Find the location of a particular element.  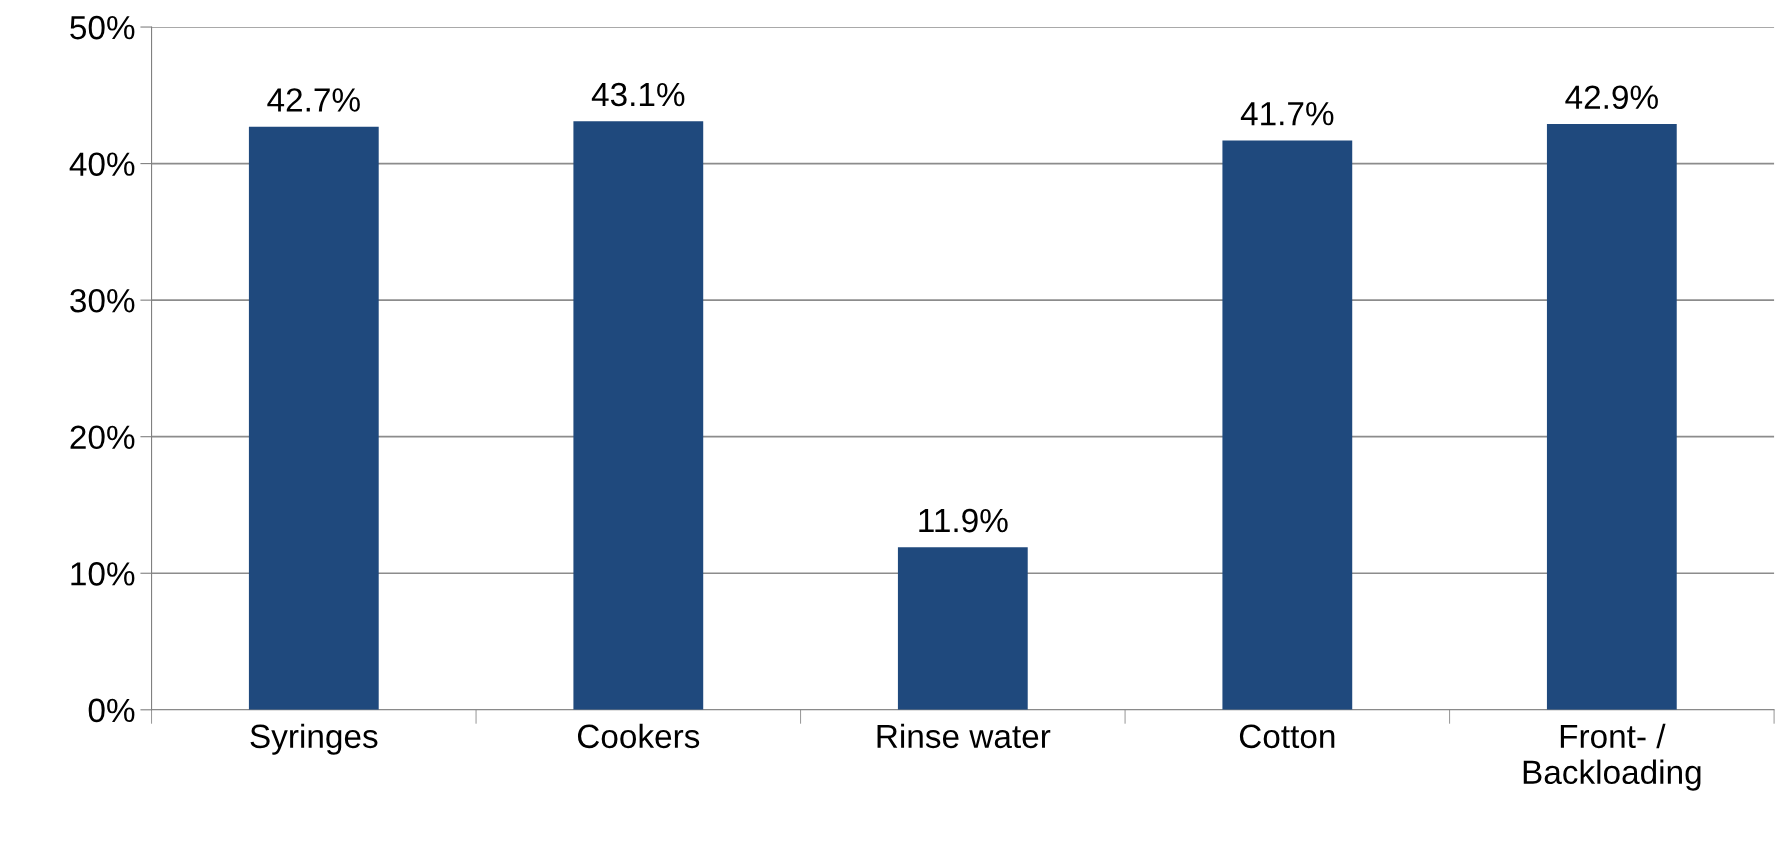

x-tick-label: Cotton is located at coordinates (1287, 736).